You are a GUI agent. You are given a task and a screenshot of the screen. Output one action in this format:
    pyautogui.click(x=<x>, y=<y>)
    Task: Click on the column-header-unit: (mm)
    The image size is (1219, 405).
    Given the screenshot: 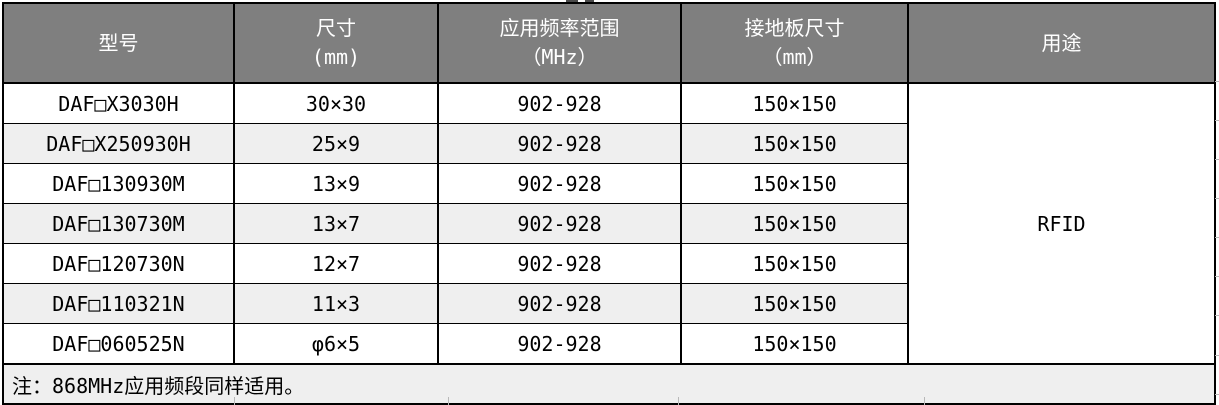 What is the action you would take?
    pyautogui.click(x=336, y=57)
    